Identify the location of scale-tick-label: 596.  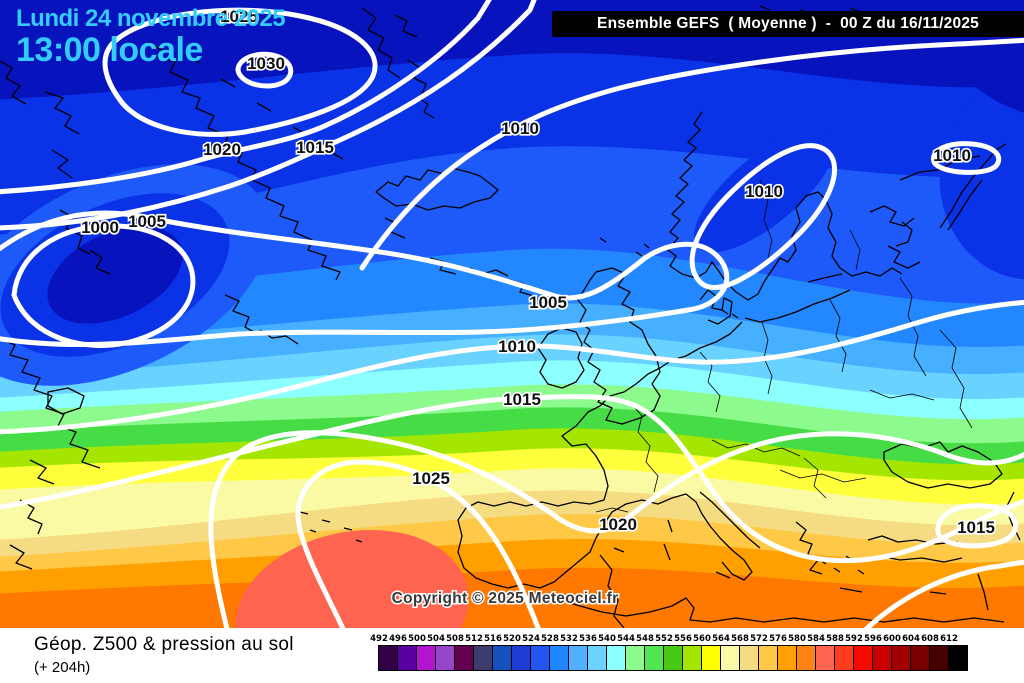
(873, 639).